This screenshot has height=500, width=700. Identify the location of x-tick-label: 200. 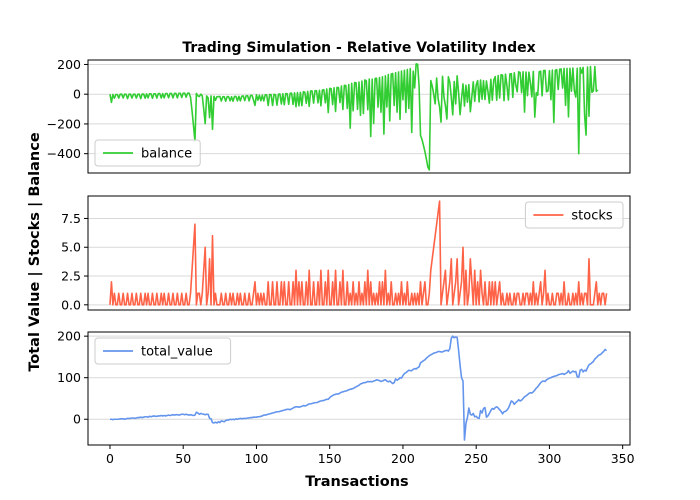
(403, 458).